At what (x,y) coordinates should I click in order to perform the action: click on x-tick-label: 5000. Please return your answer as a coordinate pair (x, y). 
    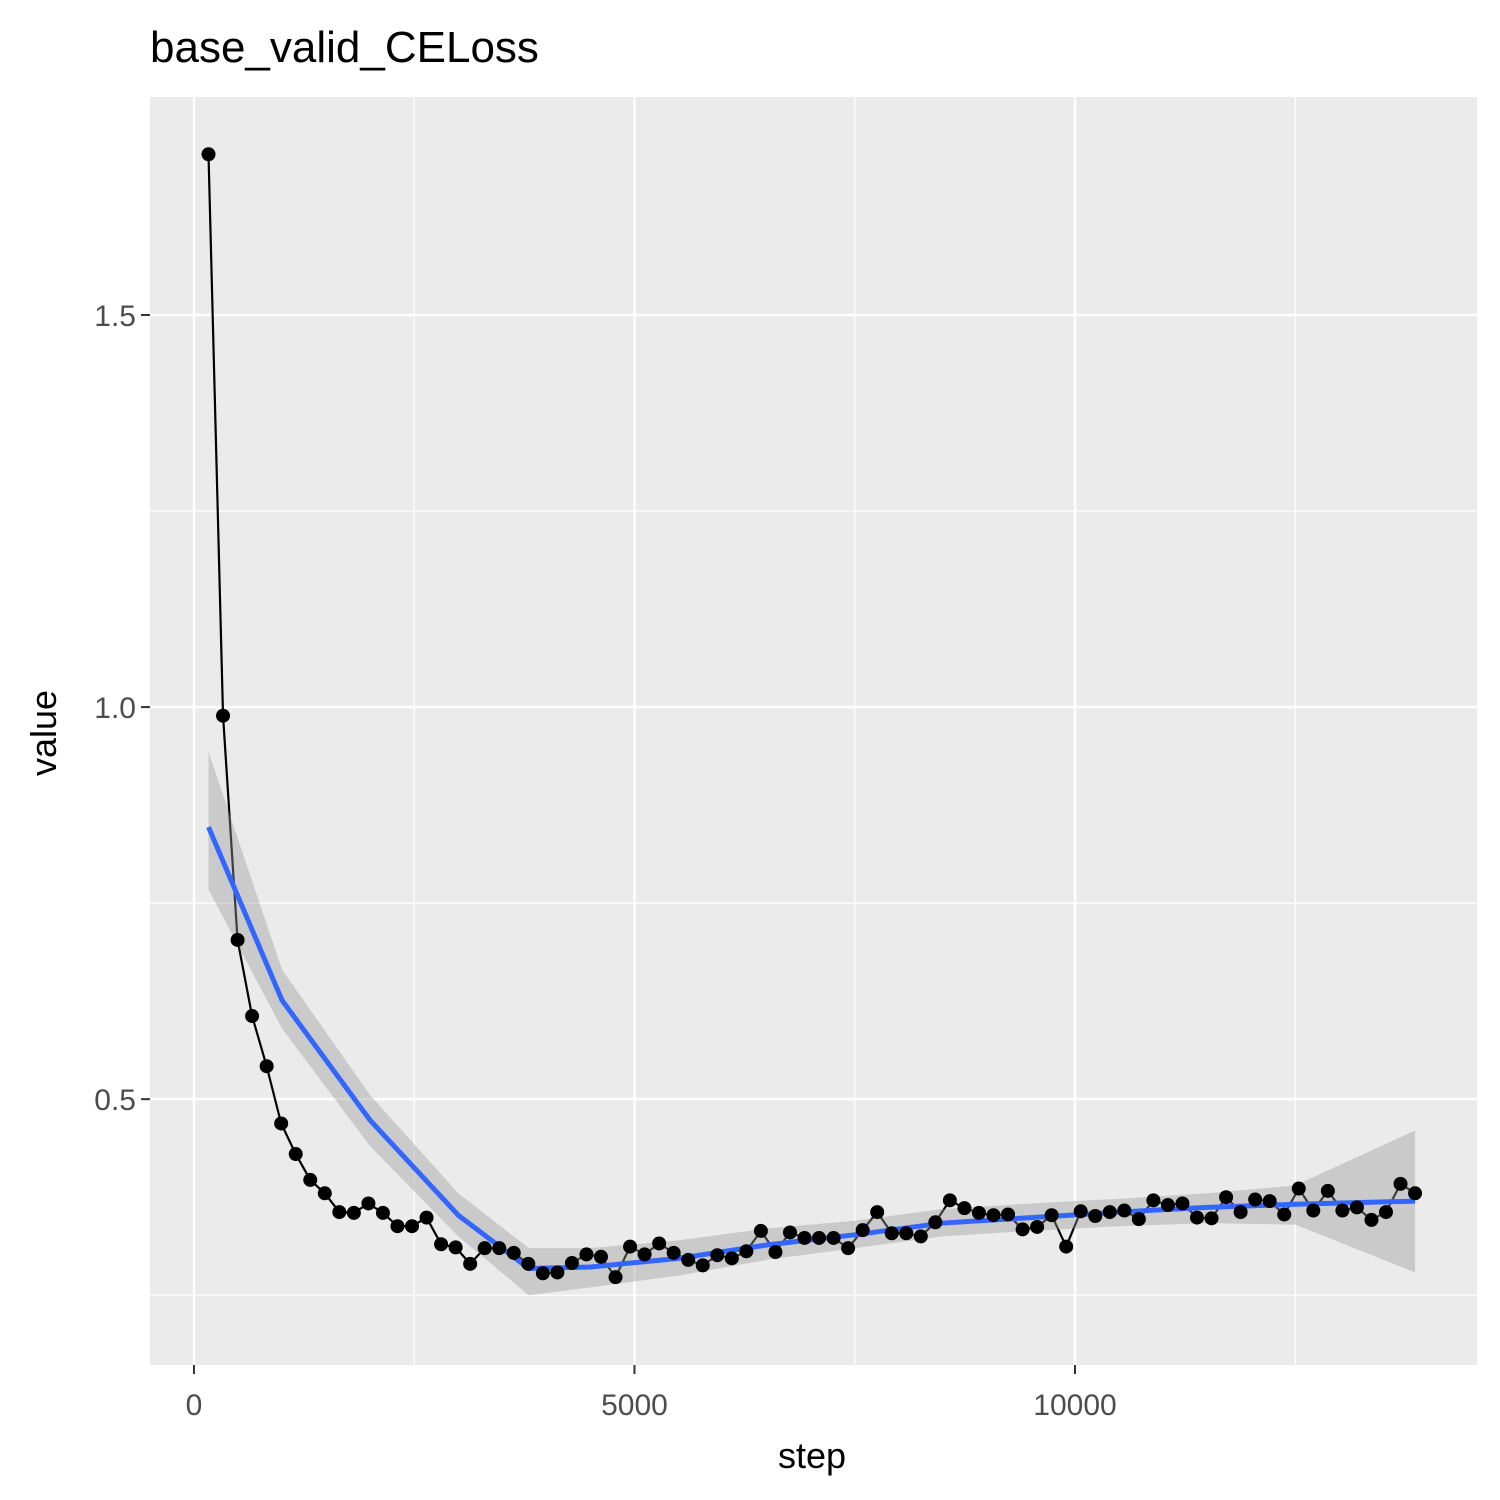
    Looking at the image, I should click on (634, 1405).